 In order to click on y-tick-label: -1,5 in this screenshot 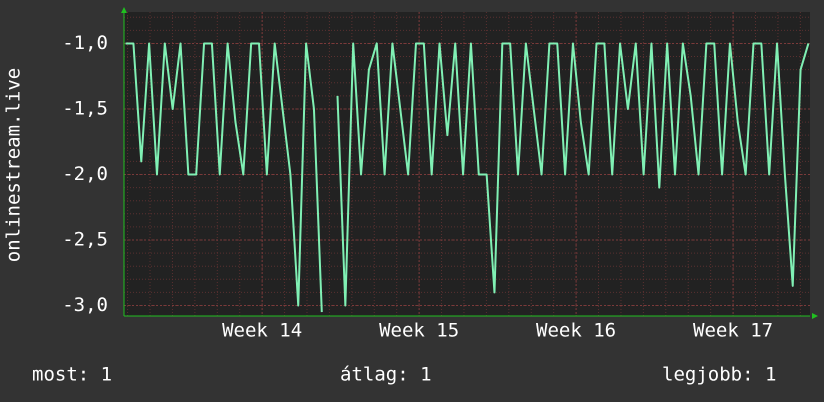, I will do `click(85, 108)`.